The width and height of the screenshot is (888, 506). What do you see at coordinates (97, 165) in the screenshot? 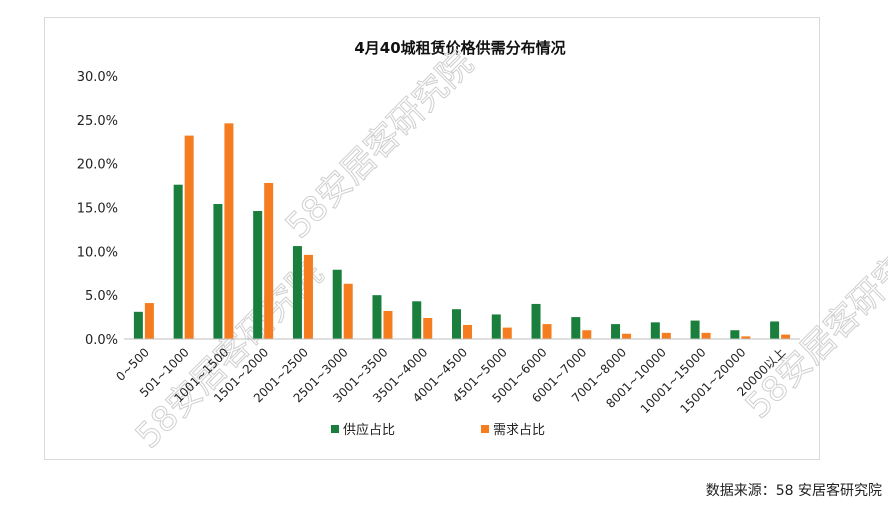
I see `y-tick-label: 20.0%` at bounding box center [97, 165].